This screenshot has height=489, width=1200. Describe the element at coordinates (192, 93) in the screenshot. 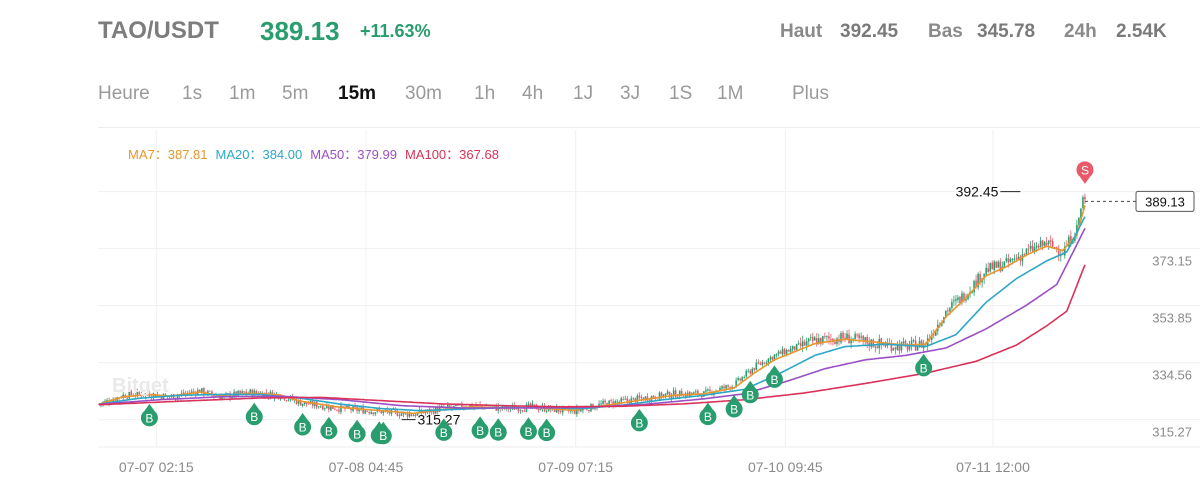

I see `tab-interval-1s: 1s` at that location.